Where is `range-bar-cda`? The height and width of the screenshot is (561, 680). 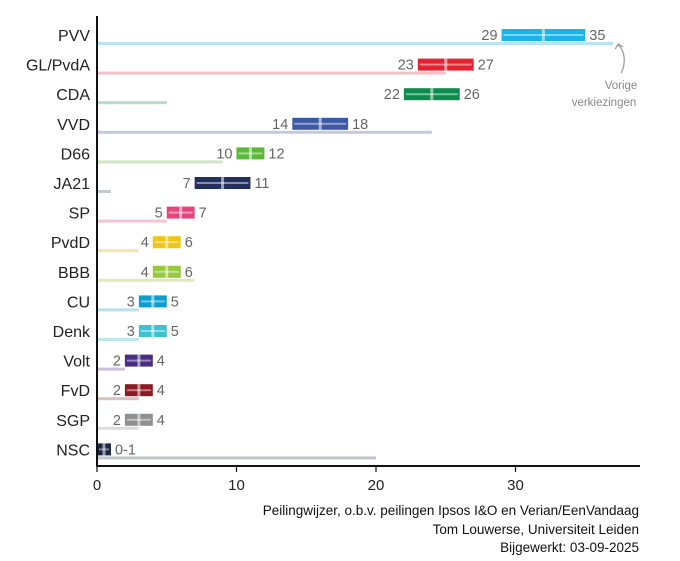 range-bar-cda is located at coordinates (431, 94).